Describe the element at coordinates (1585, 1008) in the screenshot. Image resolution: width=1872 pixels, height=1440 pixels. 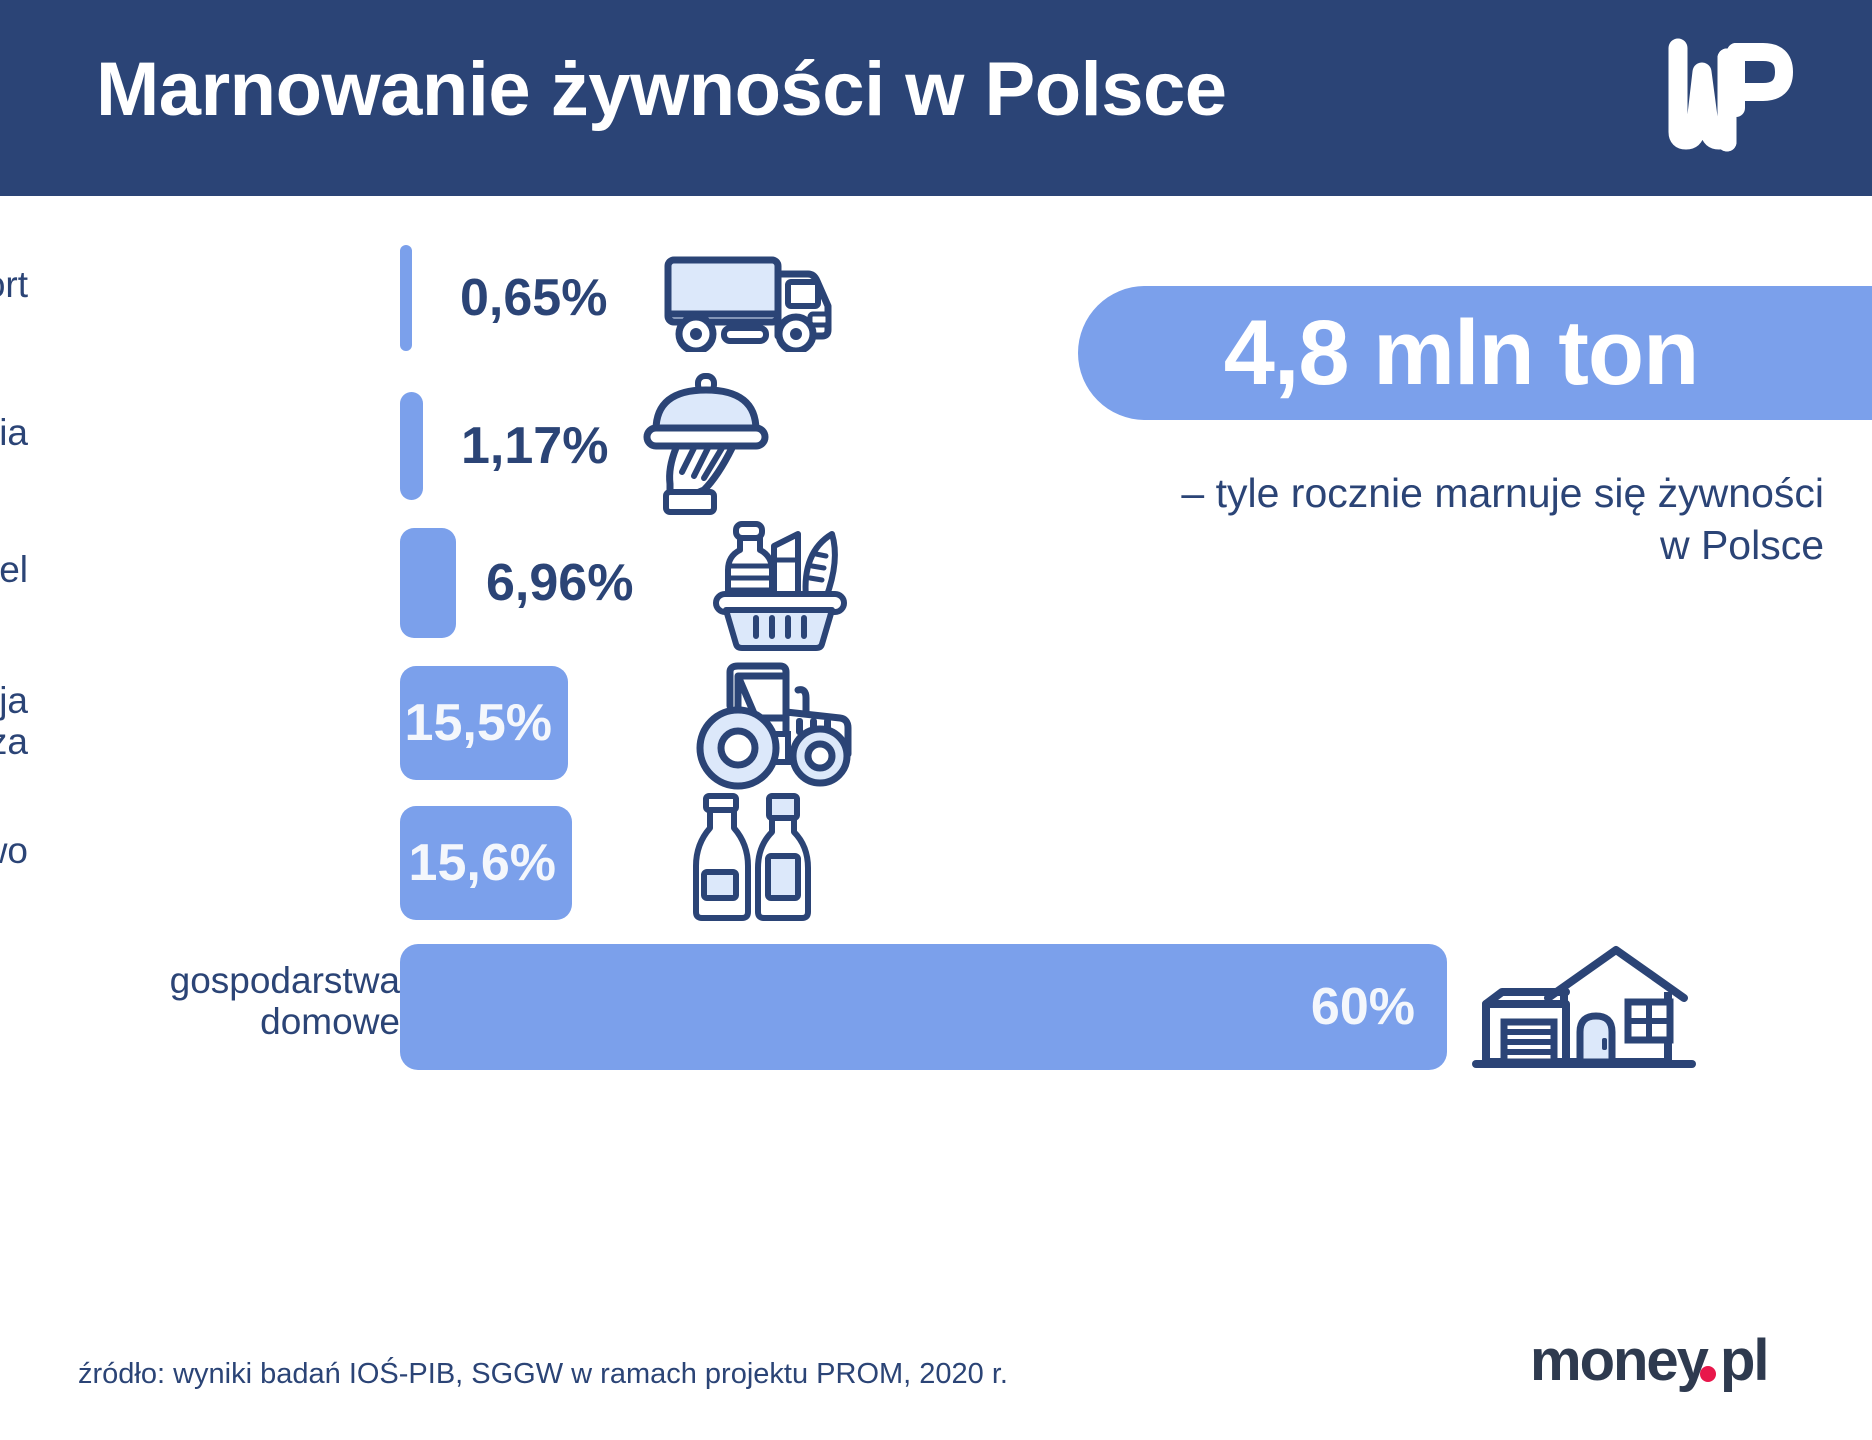
I see `house-icon` at that location.